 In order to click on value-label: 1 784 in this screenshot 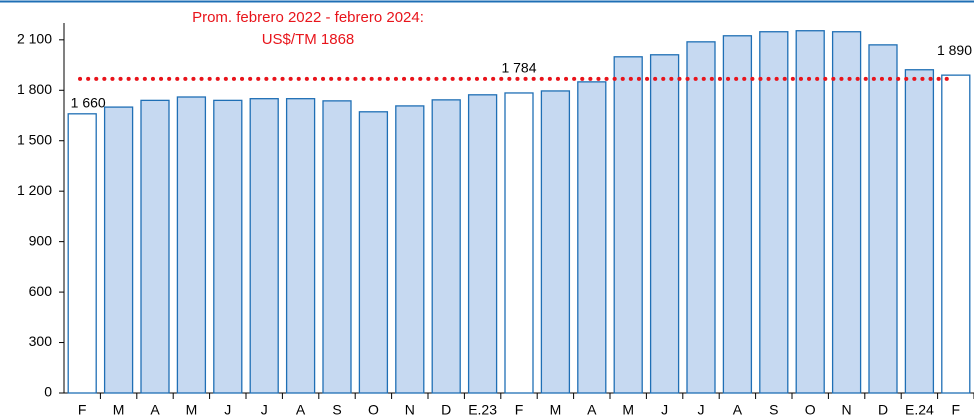, I will do `click(518, 68)`.